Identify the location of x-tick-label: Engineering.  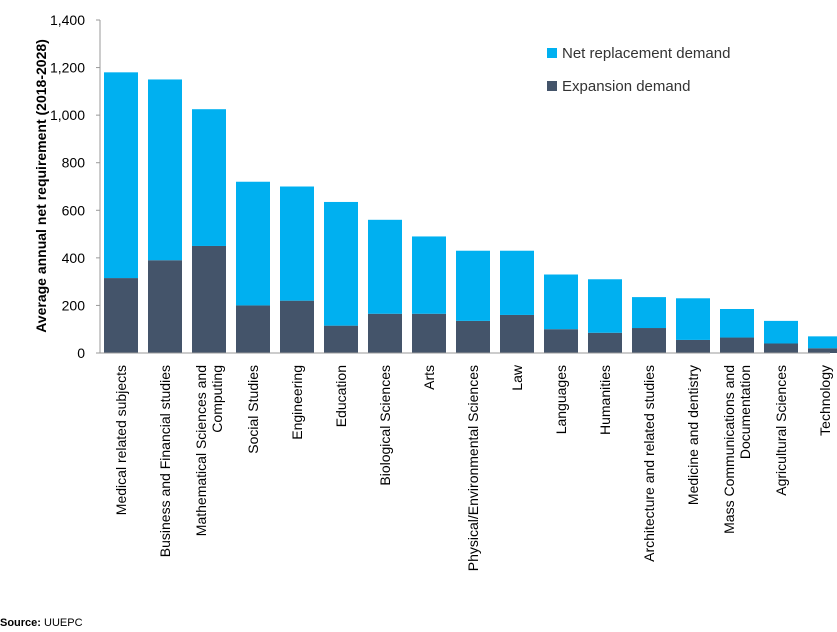
(297, 402).